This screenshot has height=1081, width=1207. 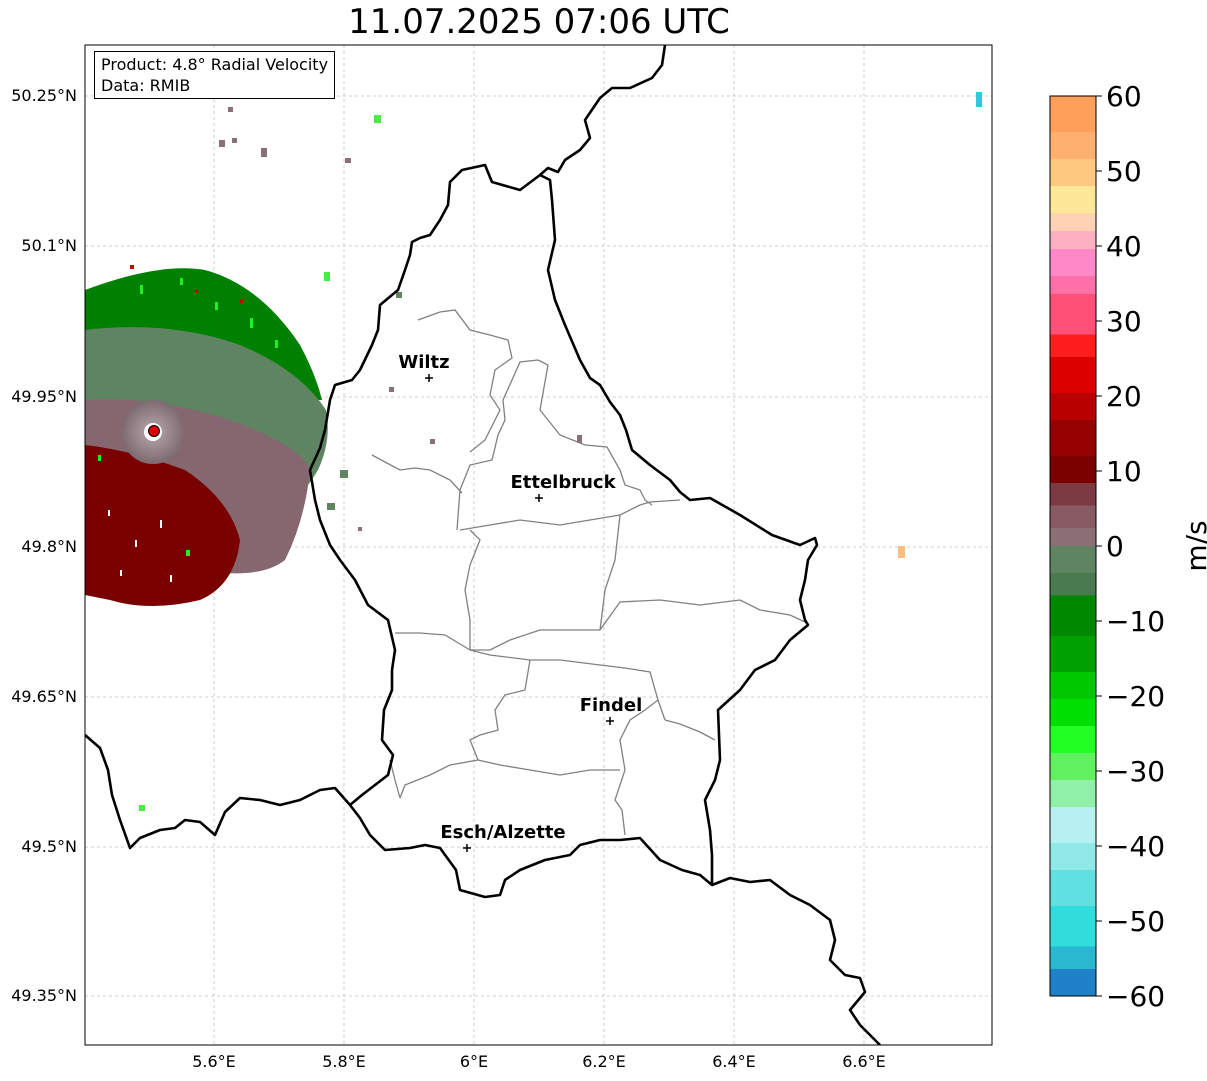 What do you see at coordinates (44, 696) in the screenshot?
I see `y-tick-label: 49.65°N` at bounding box center [44, 696].